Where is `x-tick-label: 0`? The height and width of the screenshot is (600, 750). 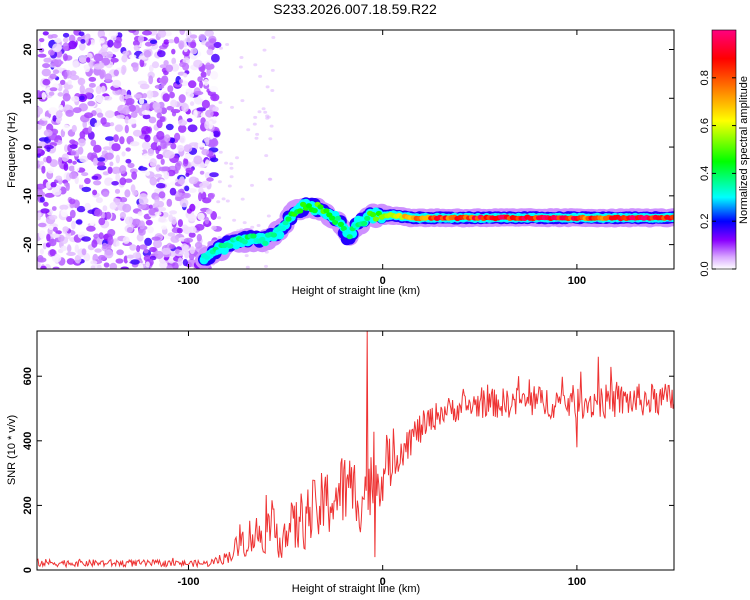
x-tick-label: 0 is located at coordinates (383, 281).